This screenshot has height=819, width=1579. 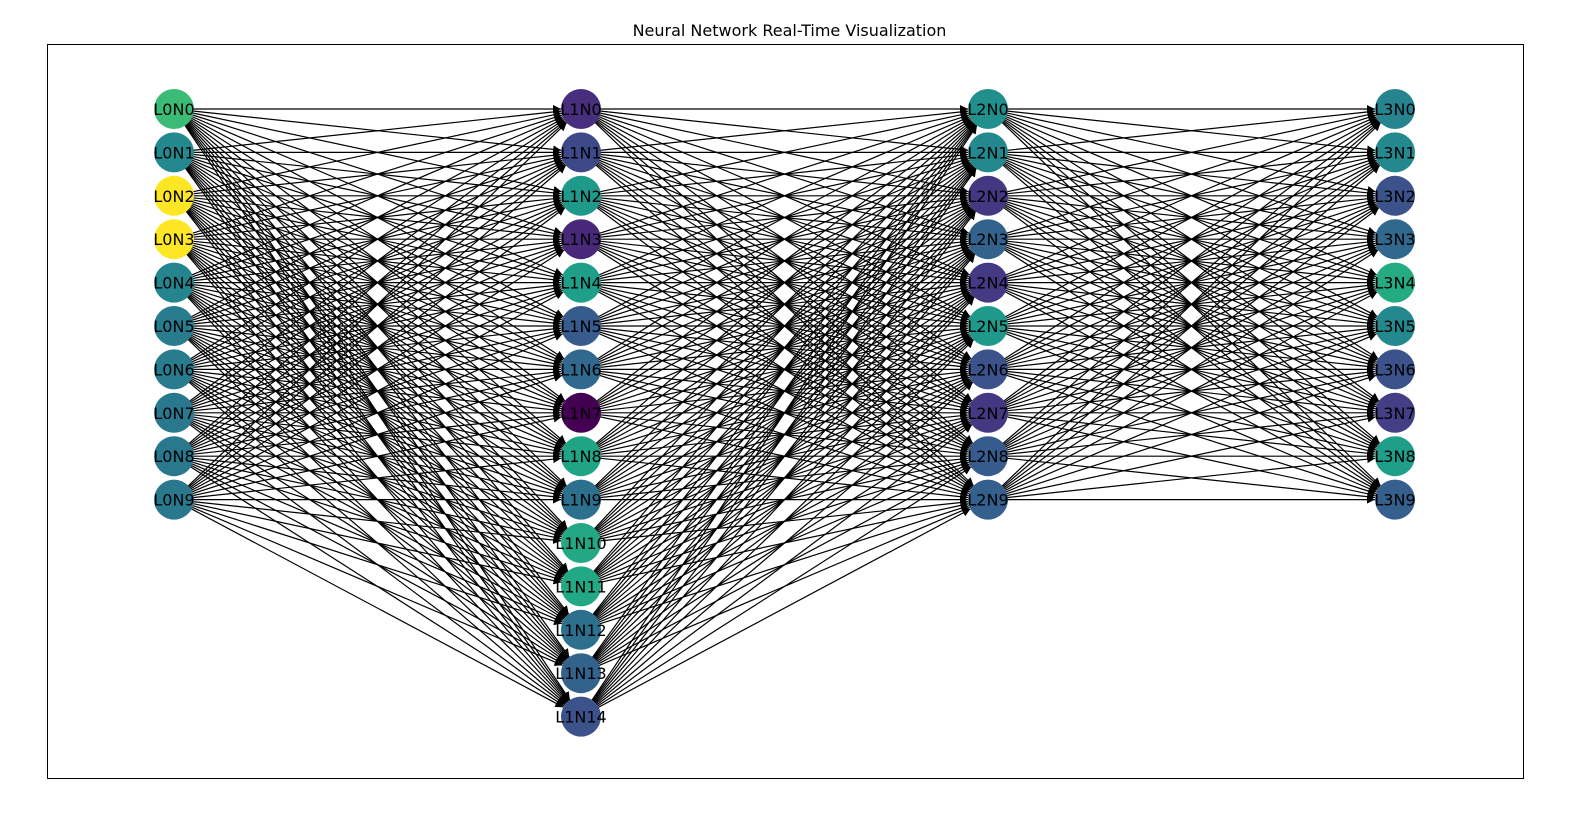 I want to click on edge-L0N0-L1N4, so click(x=368, y=192).